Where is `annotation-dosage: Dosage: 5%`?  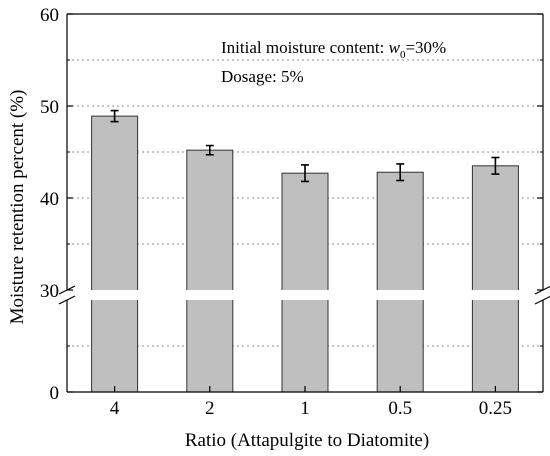
annotation-dosage: Dosage: 5% is located at coordinates (262, 76).